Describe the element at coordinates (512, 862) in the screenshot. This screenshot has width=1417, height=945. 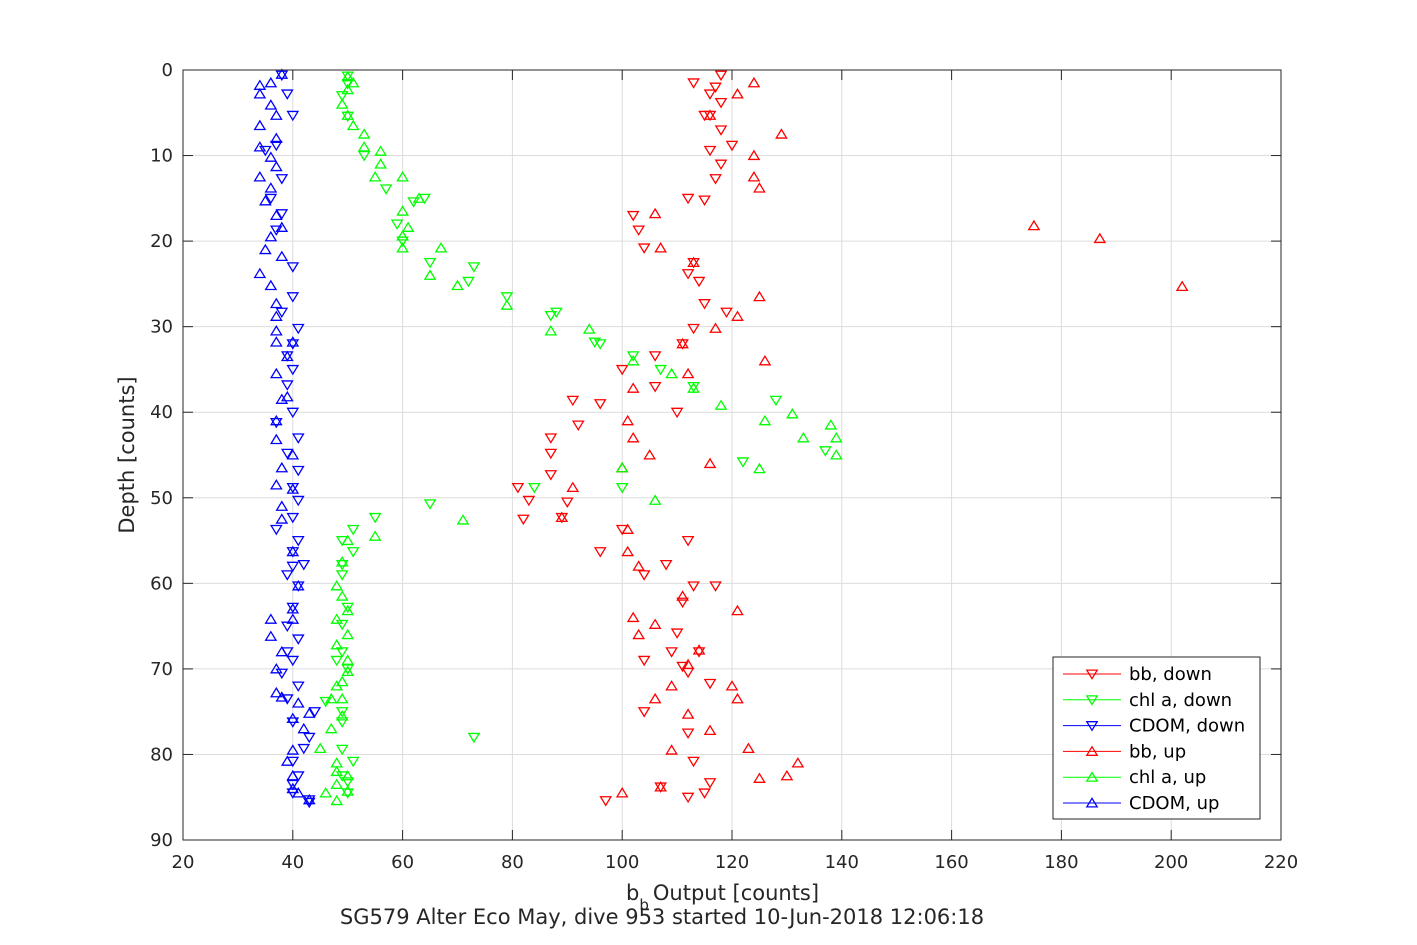
I see `x-tick-label: 80` at that location.